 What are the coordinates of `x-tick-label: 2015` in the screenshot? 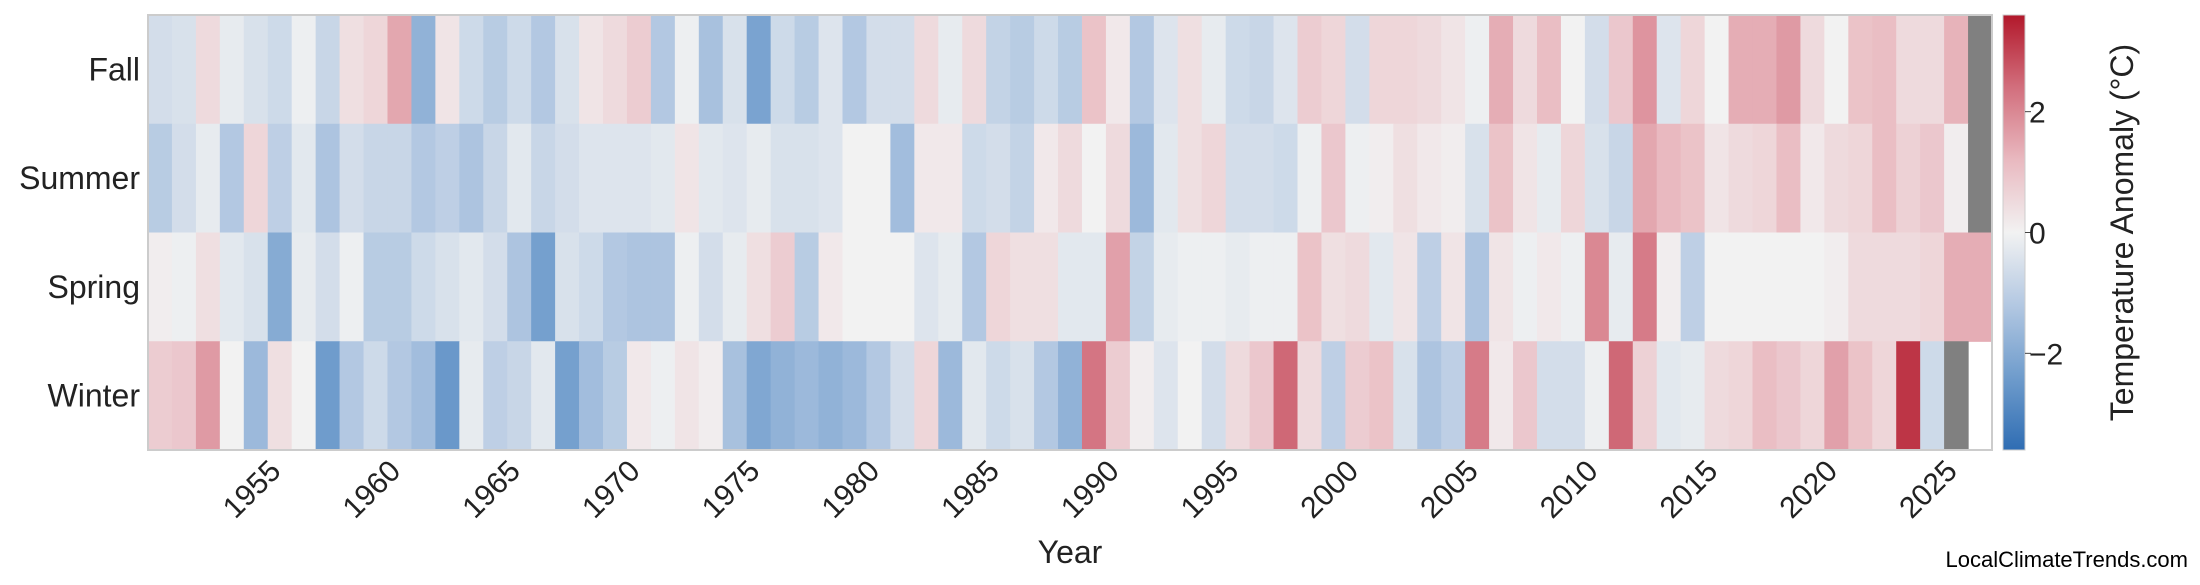 It's located at (1689, 489).